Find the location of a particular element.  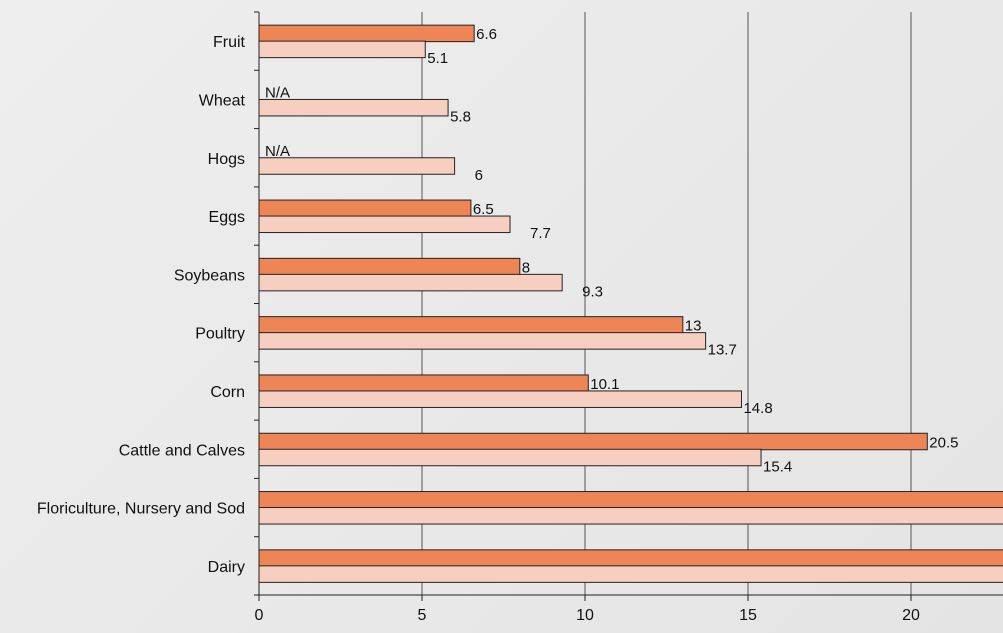

x-tick-label: 15 is located at coordinates (748, 615).